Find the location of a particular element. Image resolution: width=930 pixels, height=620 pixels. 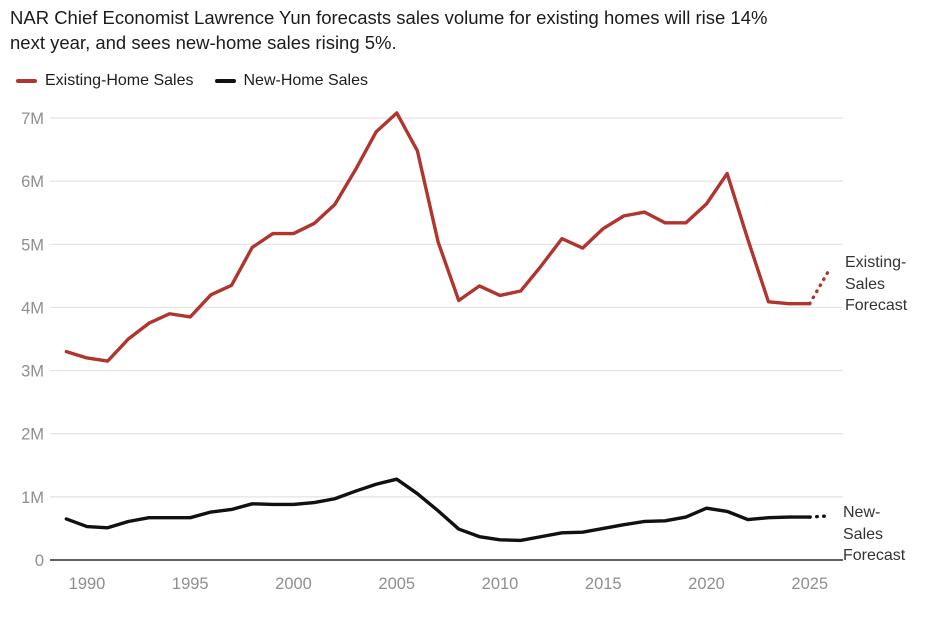

legend-item-new-home-sales: New-Home Sales is located at coordinates (291, 81).